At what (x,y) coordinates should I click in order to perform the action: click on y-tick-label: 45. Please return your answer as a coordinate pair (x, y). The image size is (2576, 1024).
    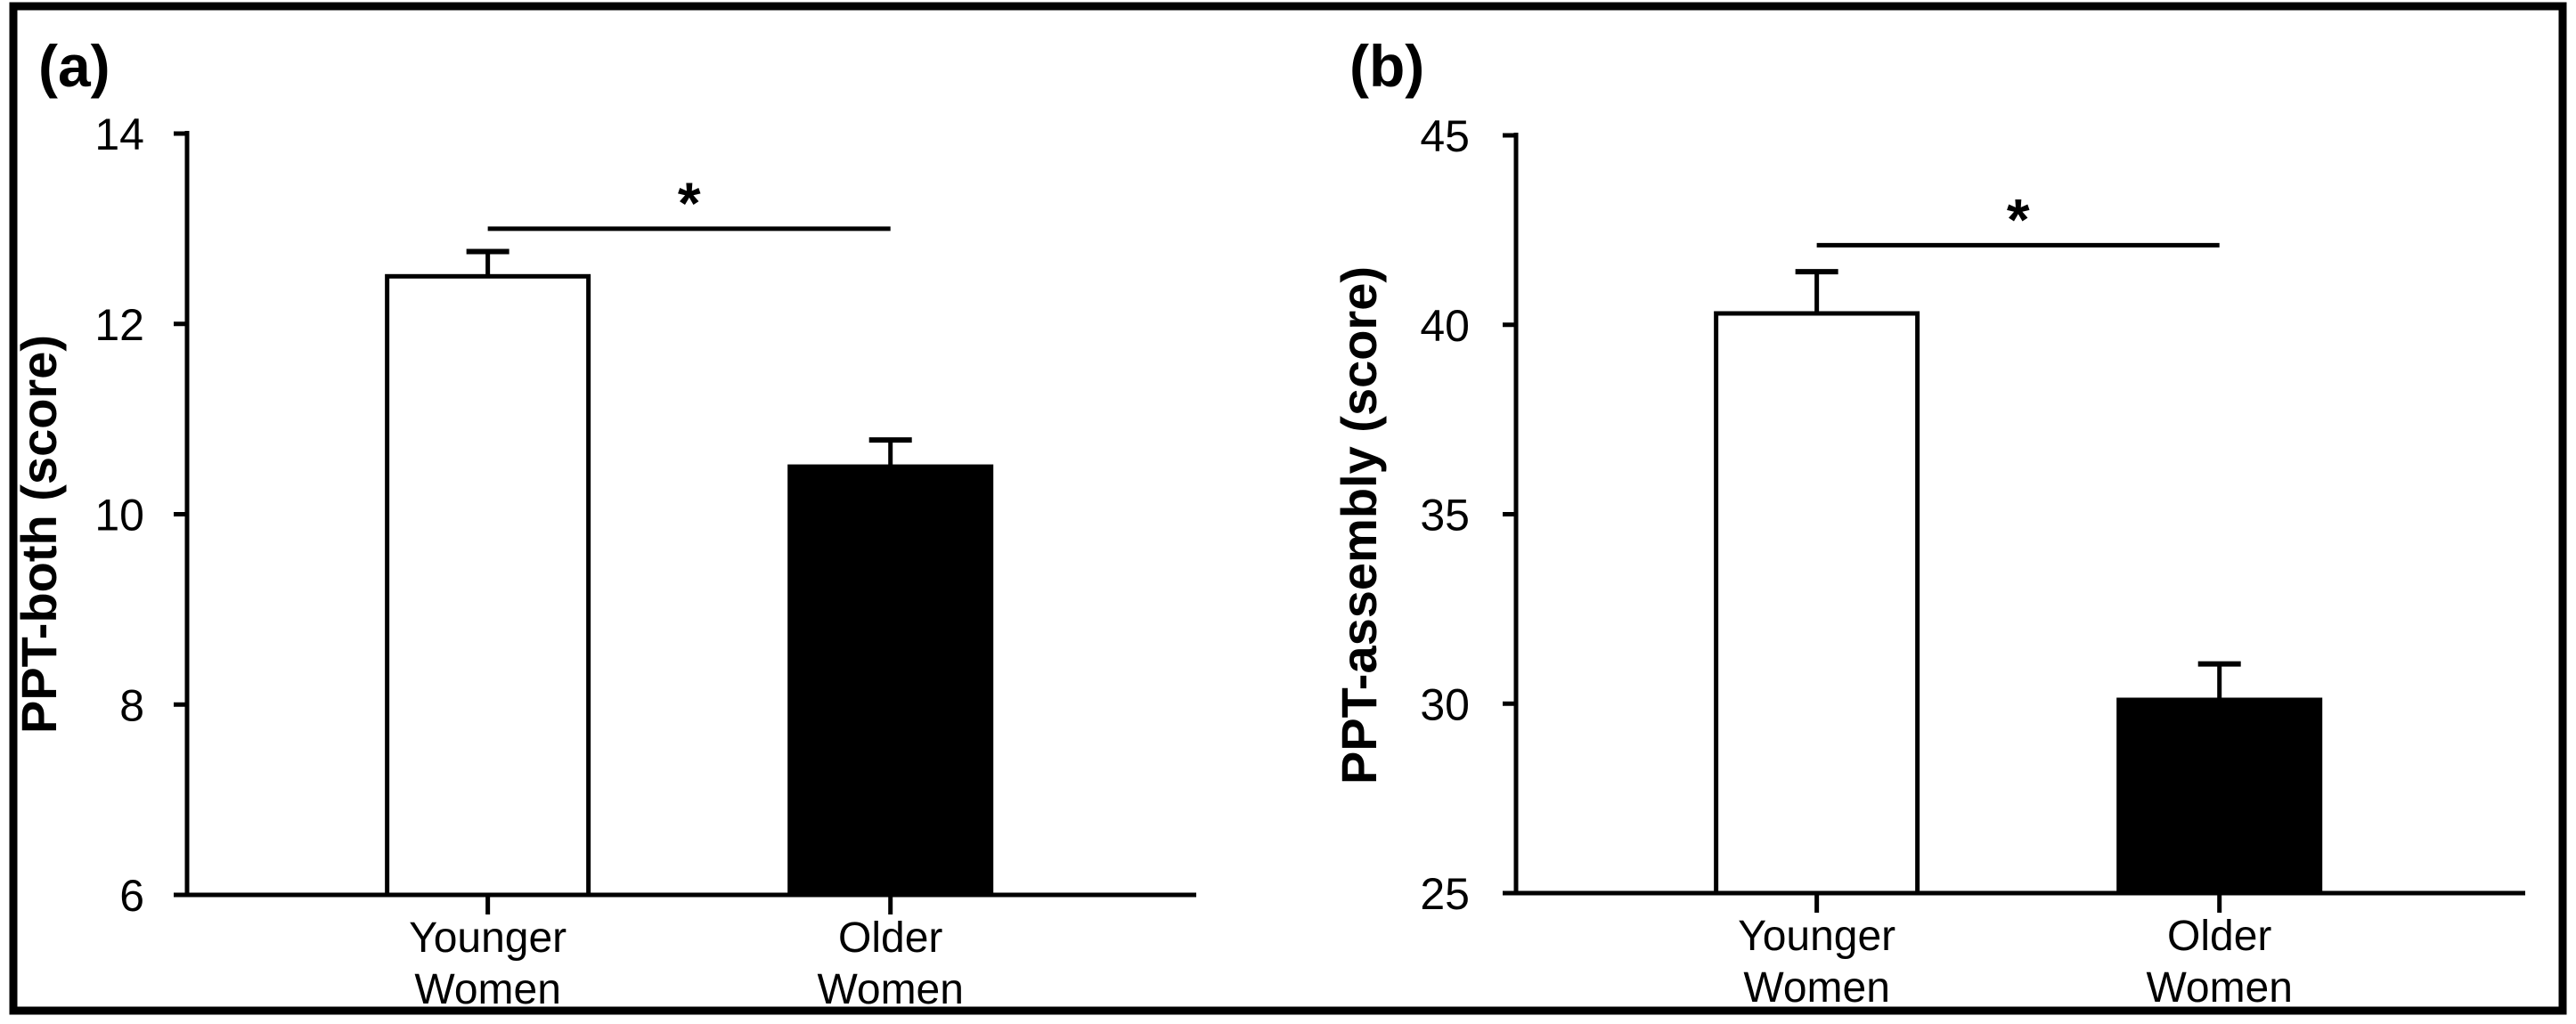
    Looking at the image, I should click on (1445, 136).